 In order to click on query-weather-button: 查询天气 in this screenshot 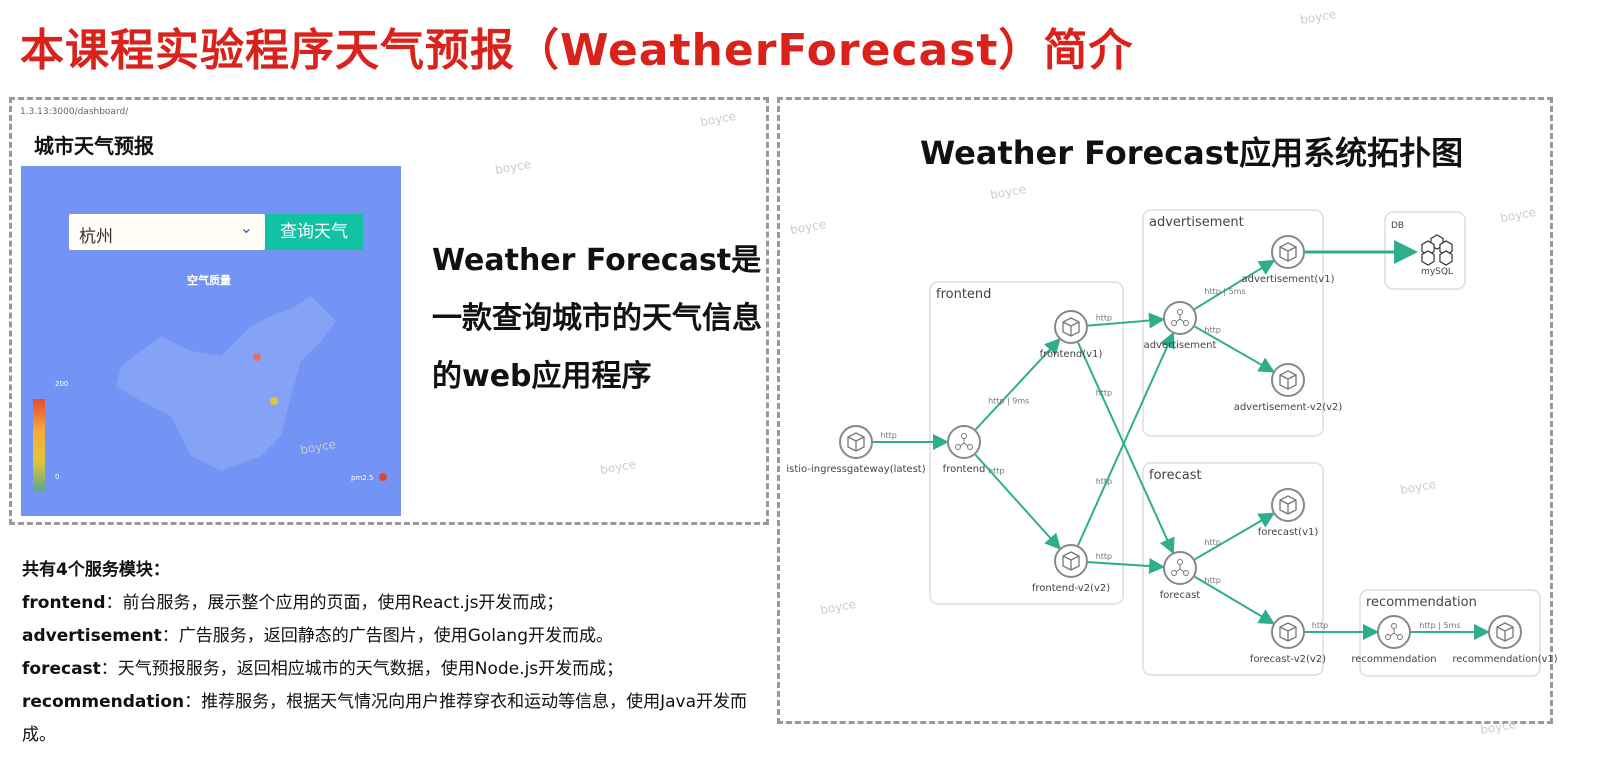, I will do `click(314, 232)`.